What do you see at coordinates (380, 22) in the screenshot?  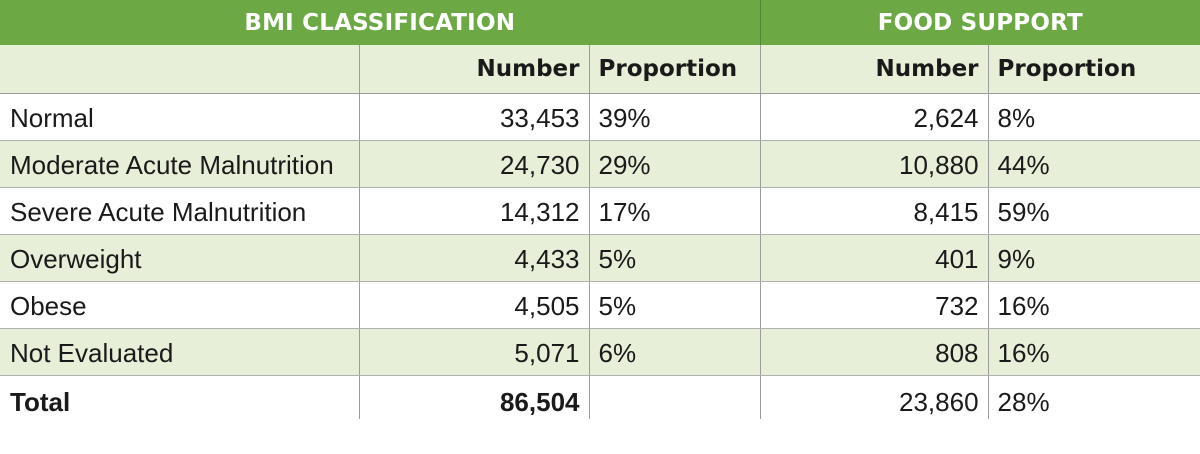 I see `bmi-classification-header: BMI CLASSIFICATION` at bounding box center [380, 22].